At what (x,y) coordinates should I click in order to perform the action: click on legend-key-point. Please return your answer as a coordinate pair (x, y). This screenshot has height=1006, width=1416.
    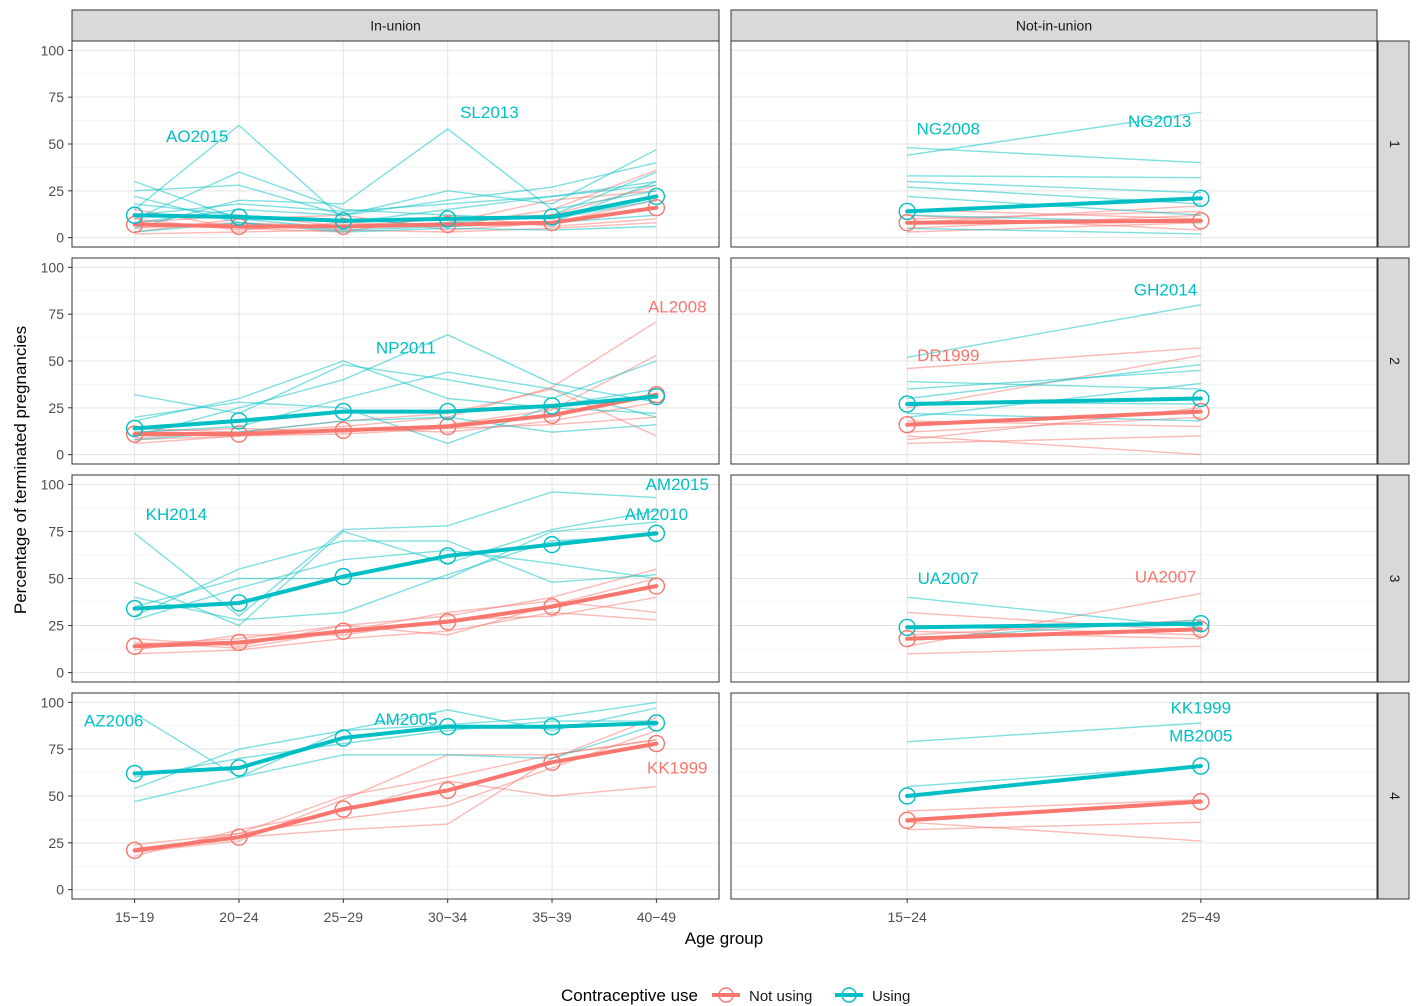
    Looking at the image, I should click on (849, 995).